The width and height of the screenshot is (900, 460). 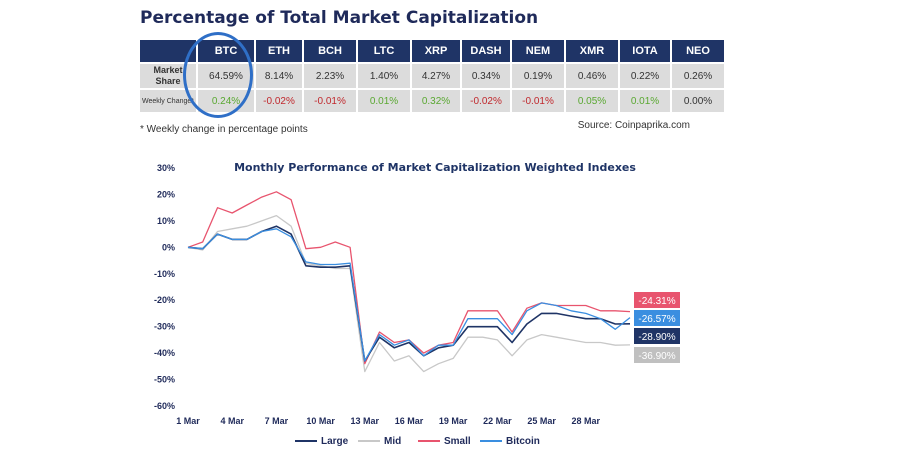 What do you see at coordinates (232, 421) in the screenshot?
I see `x-tick-label: 4 Mar` at bounding box center [232, 421].